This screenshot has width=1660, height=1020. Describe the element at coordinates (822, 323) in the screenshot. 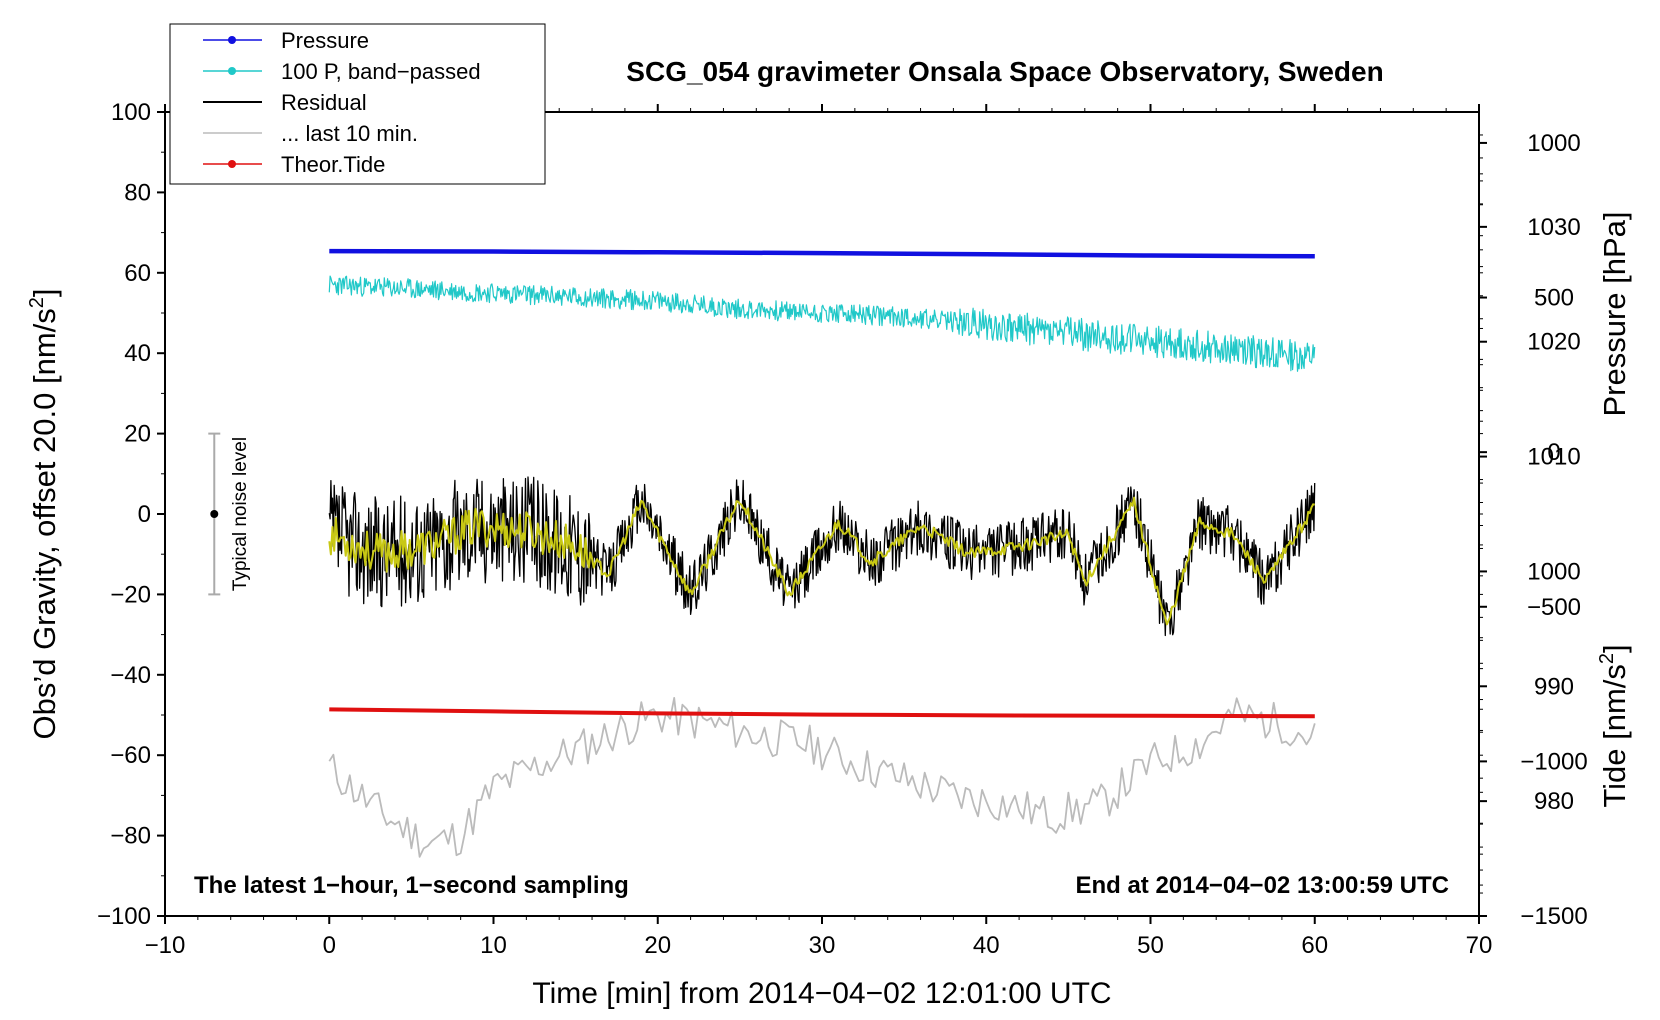

I see `series-band-passed` at that location.